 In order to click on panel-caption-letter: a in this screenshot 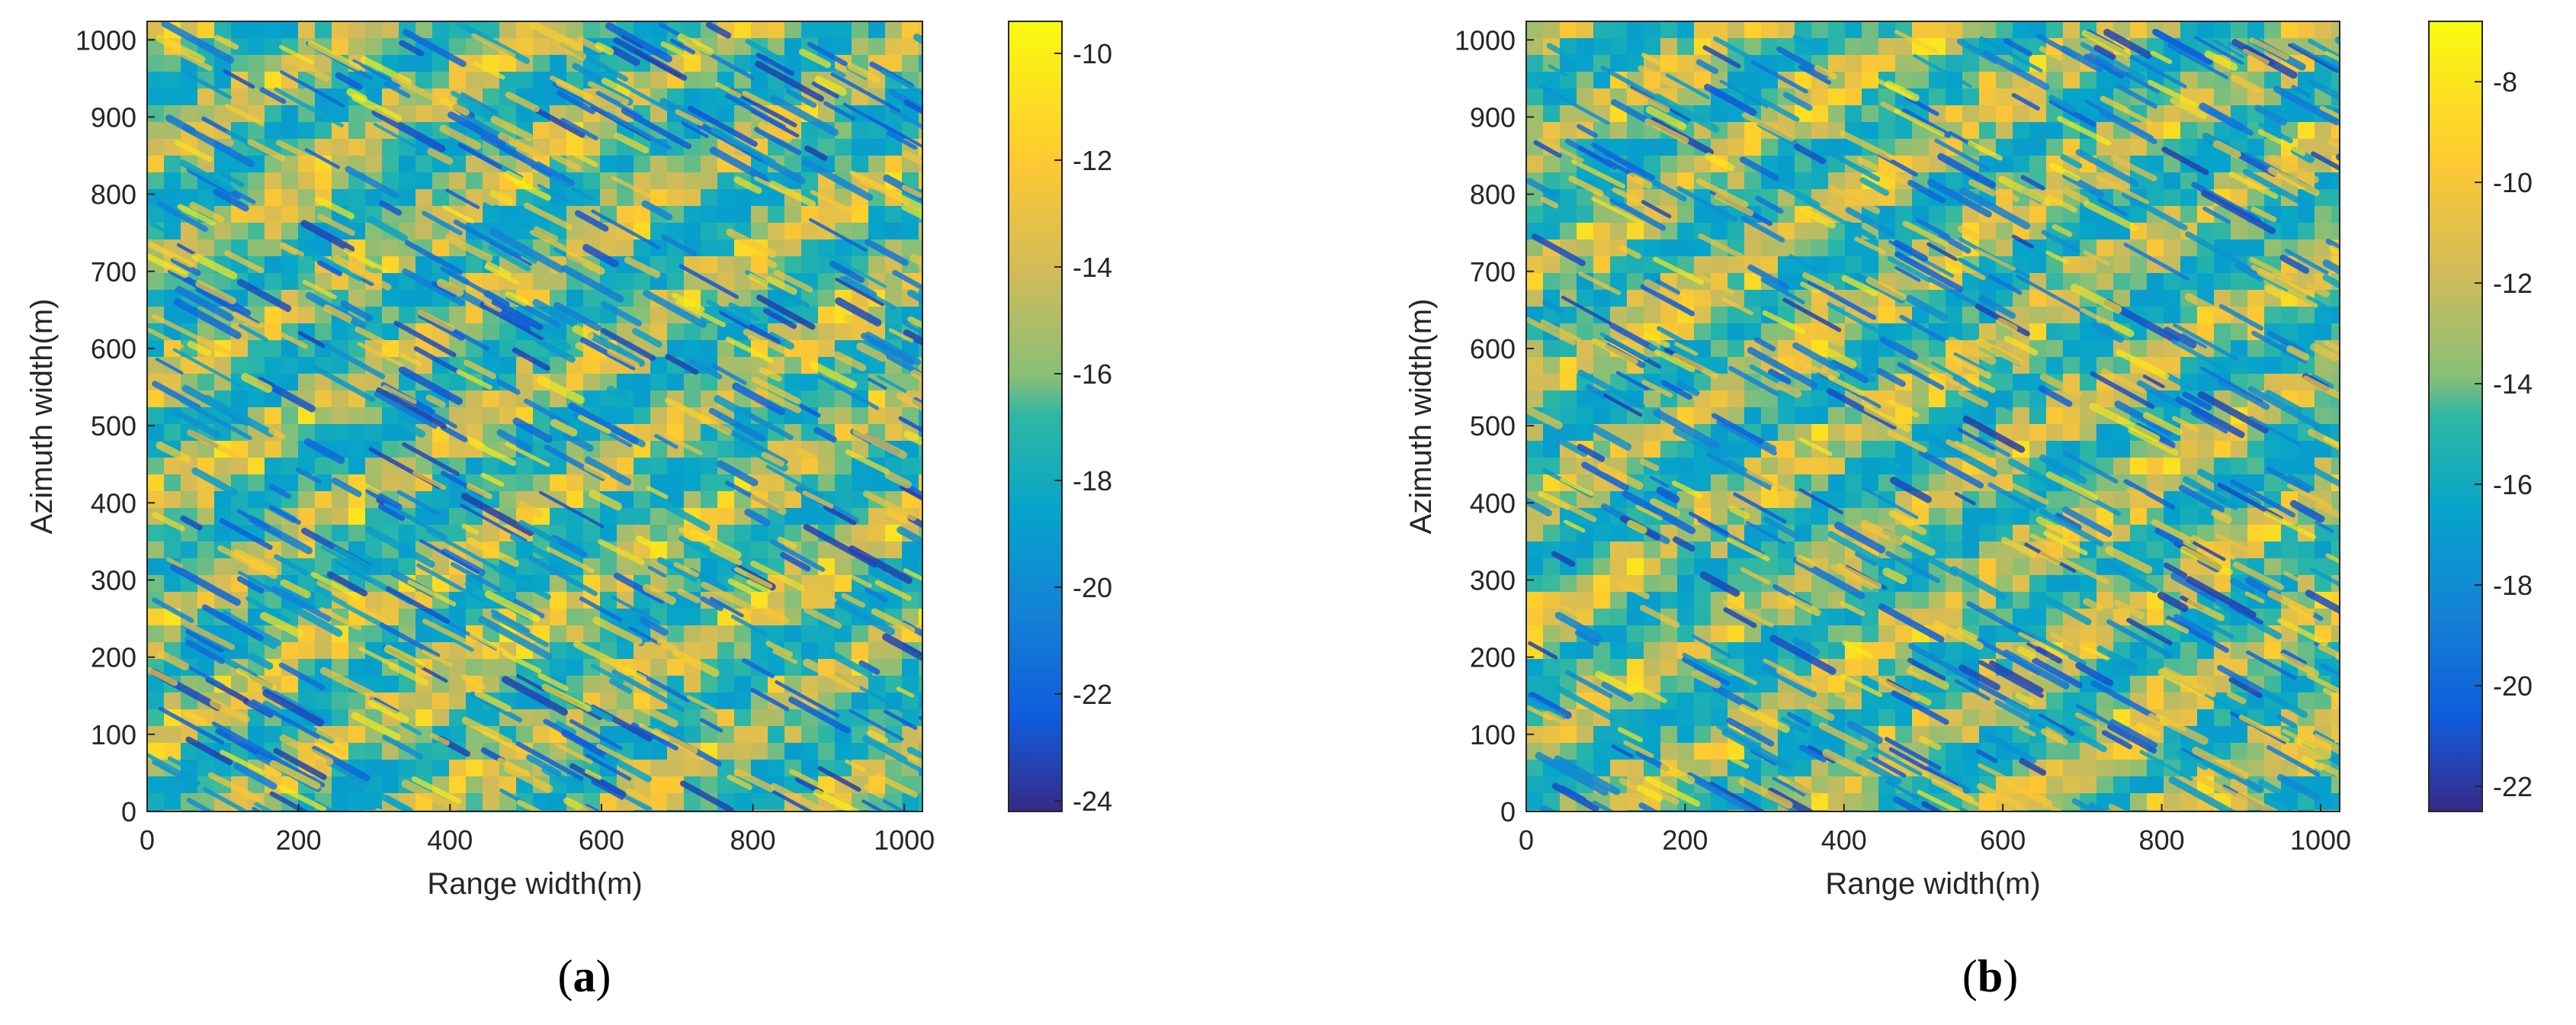, I will do `click(584, 976)`.